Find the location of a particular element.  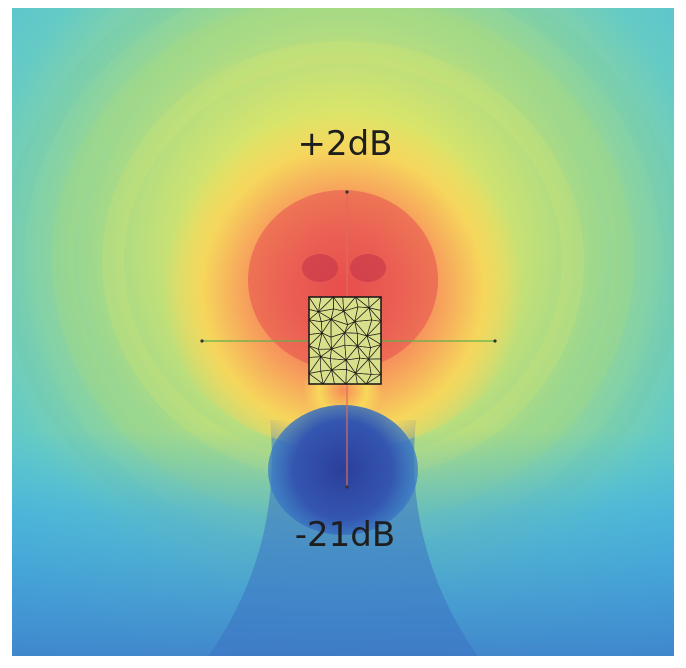

axis-left-marker is located at coordinates (202, 341).